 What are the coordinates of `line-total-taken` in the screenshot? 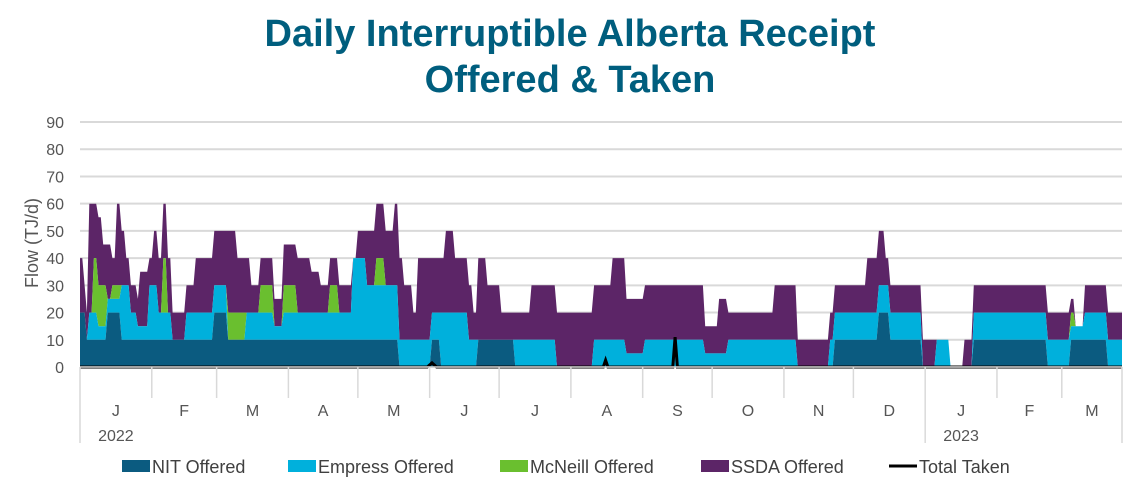 It's located at (601, 352).